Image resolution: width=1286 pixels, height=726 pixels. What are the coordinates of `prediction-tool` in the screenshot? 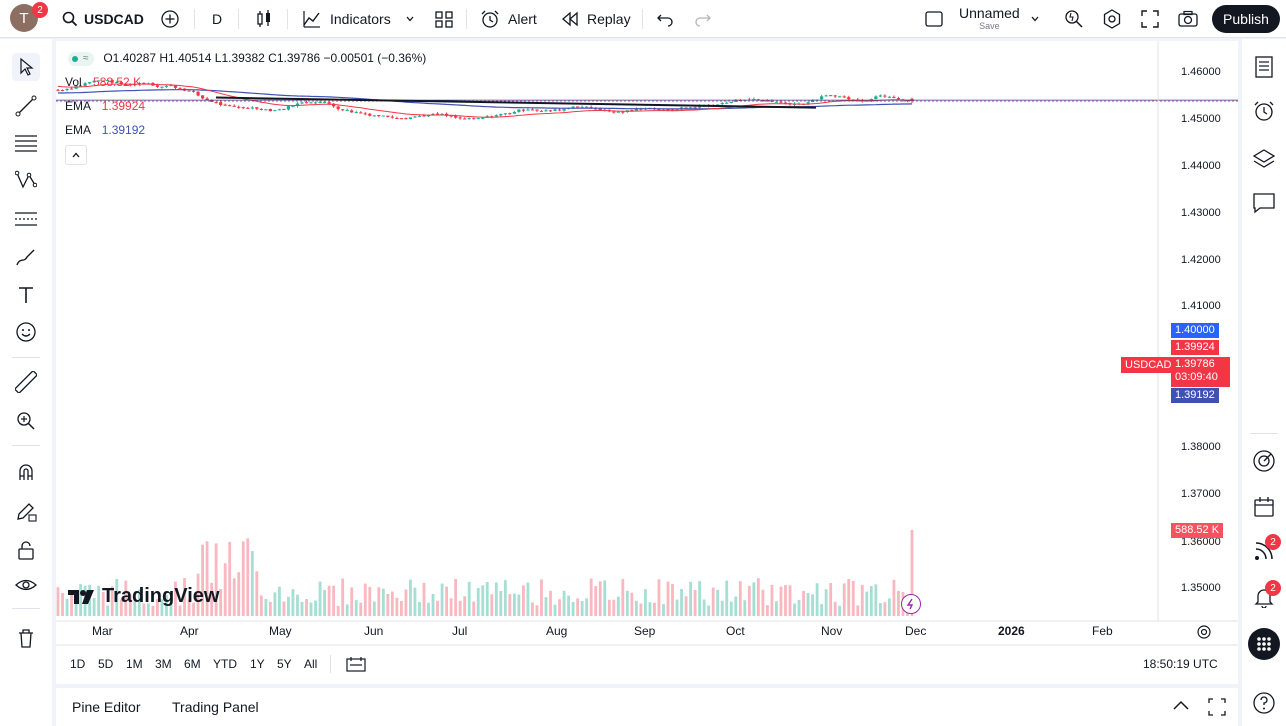 It's located at (26, 219).